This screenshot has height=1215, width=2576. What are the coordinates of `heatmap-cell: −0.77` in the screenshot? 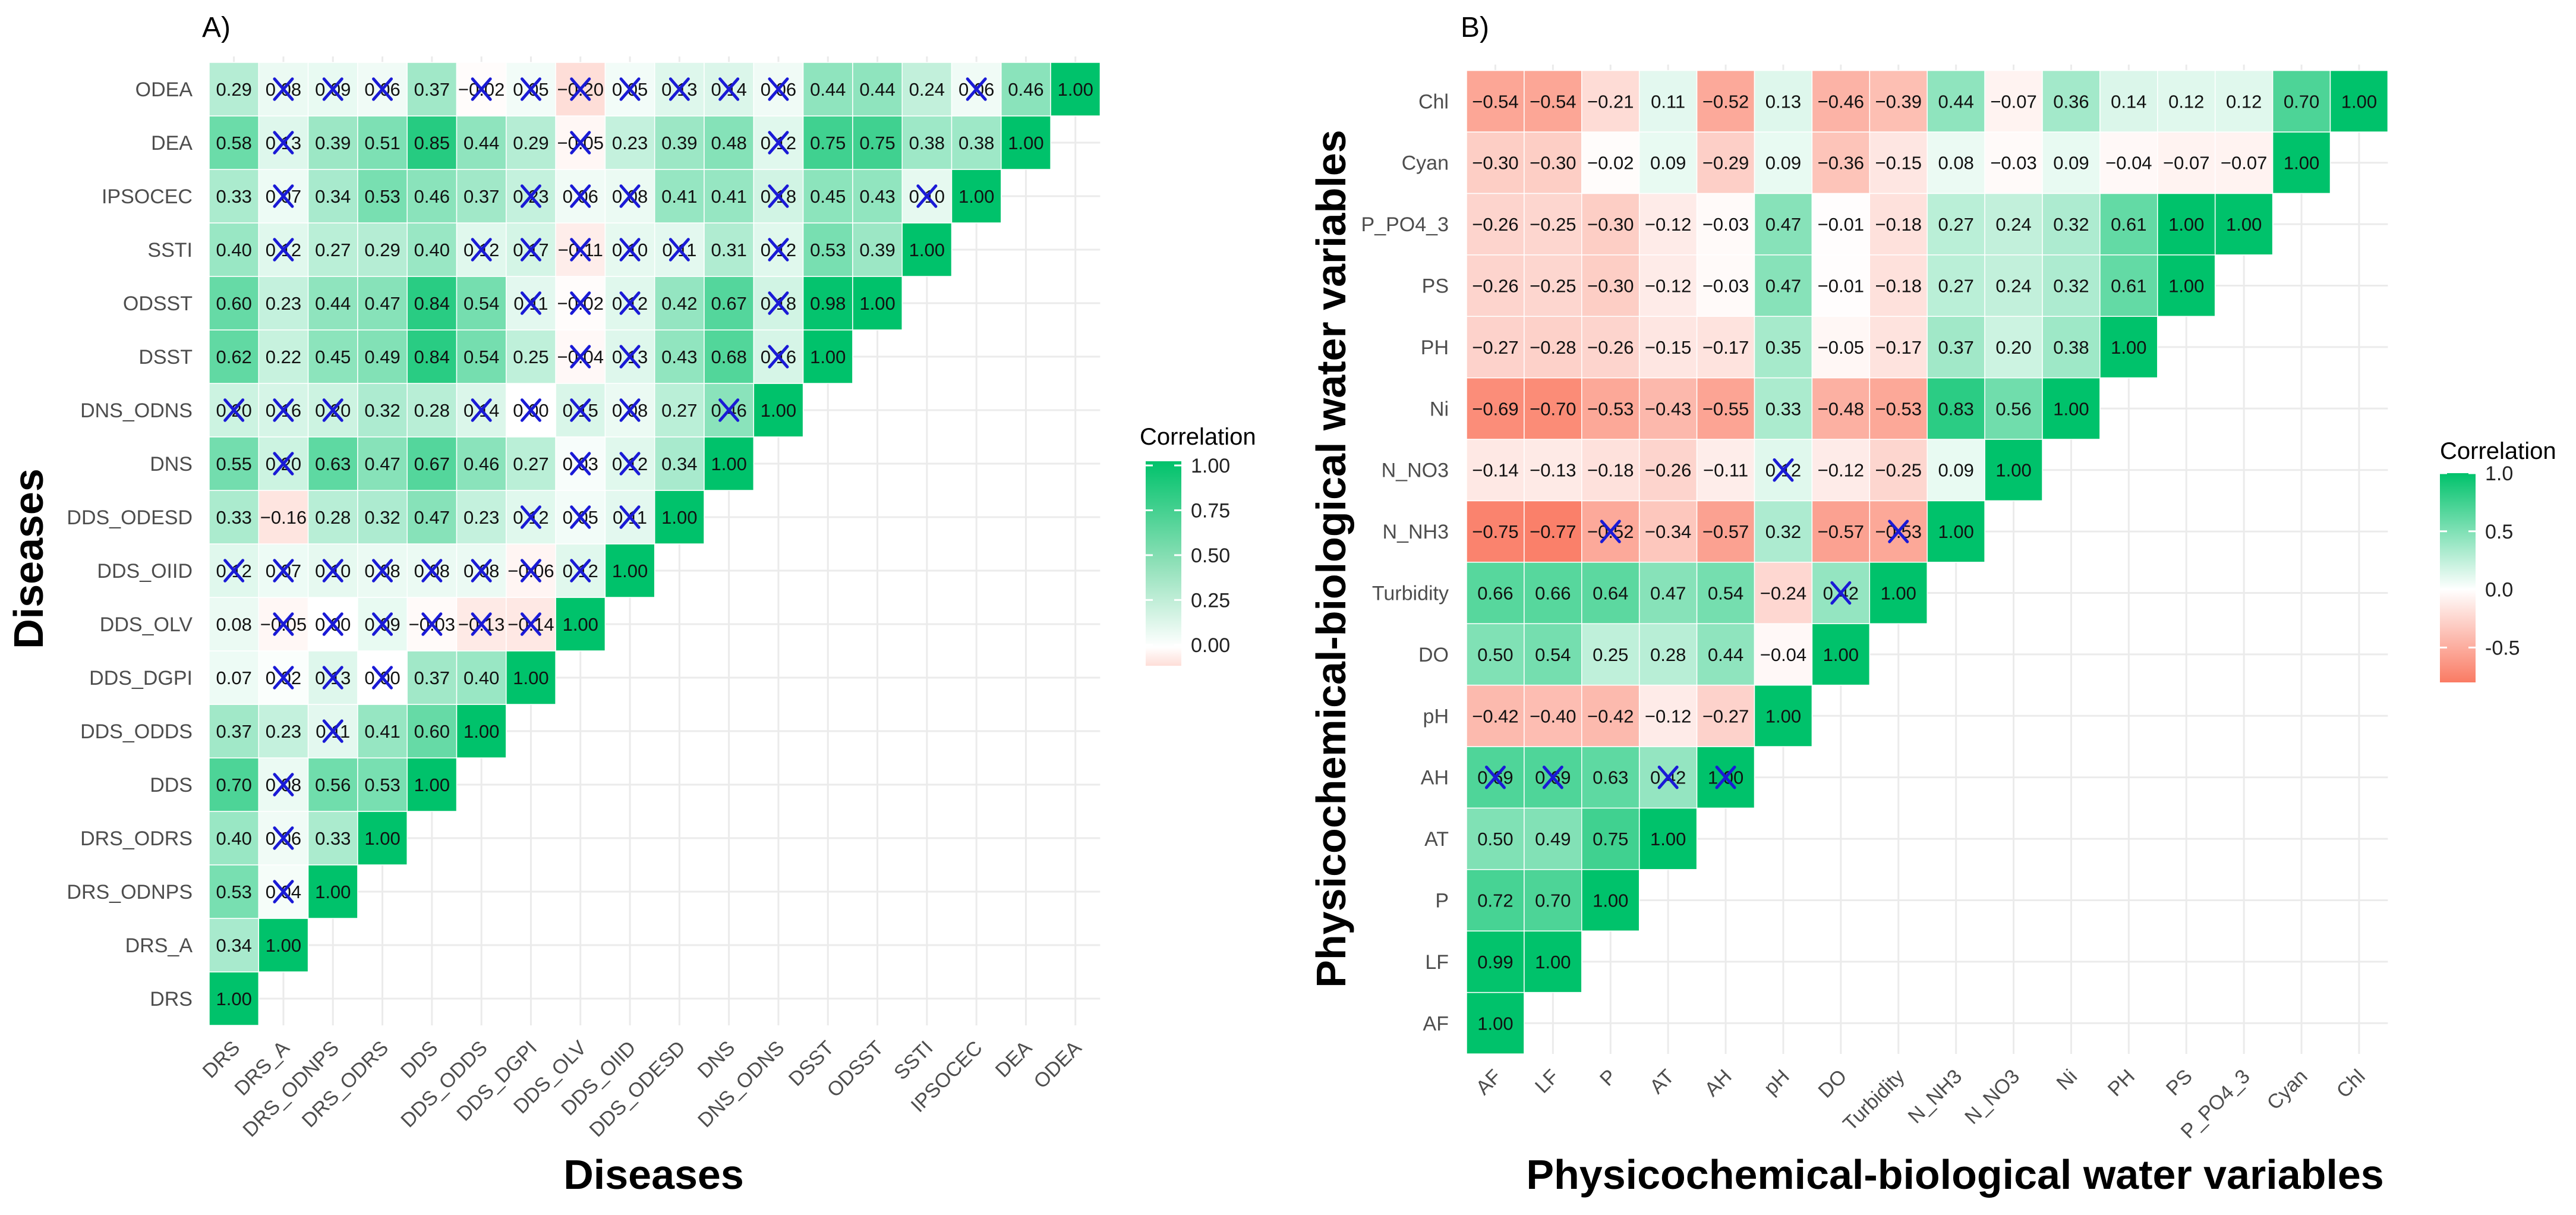 It's located at (1553, 531).